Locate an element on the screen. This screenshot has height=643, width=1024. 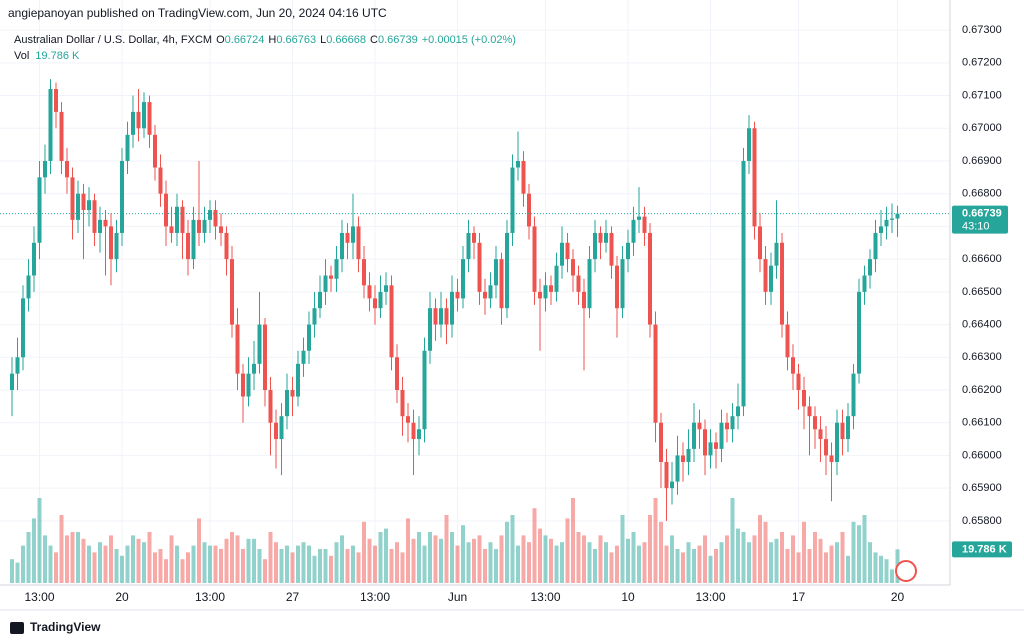
legend-ohlc-value: 0.66739 is located at coordinates (398, 40).